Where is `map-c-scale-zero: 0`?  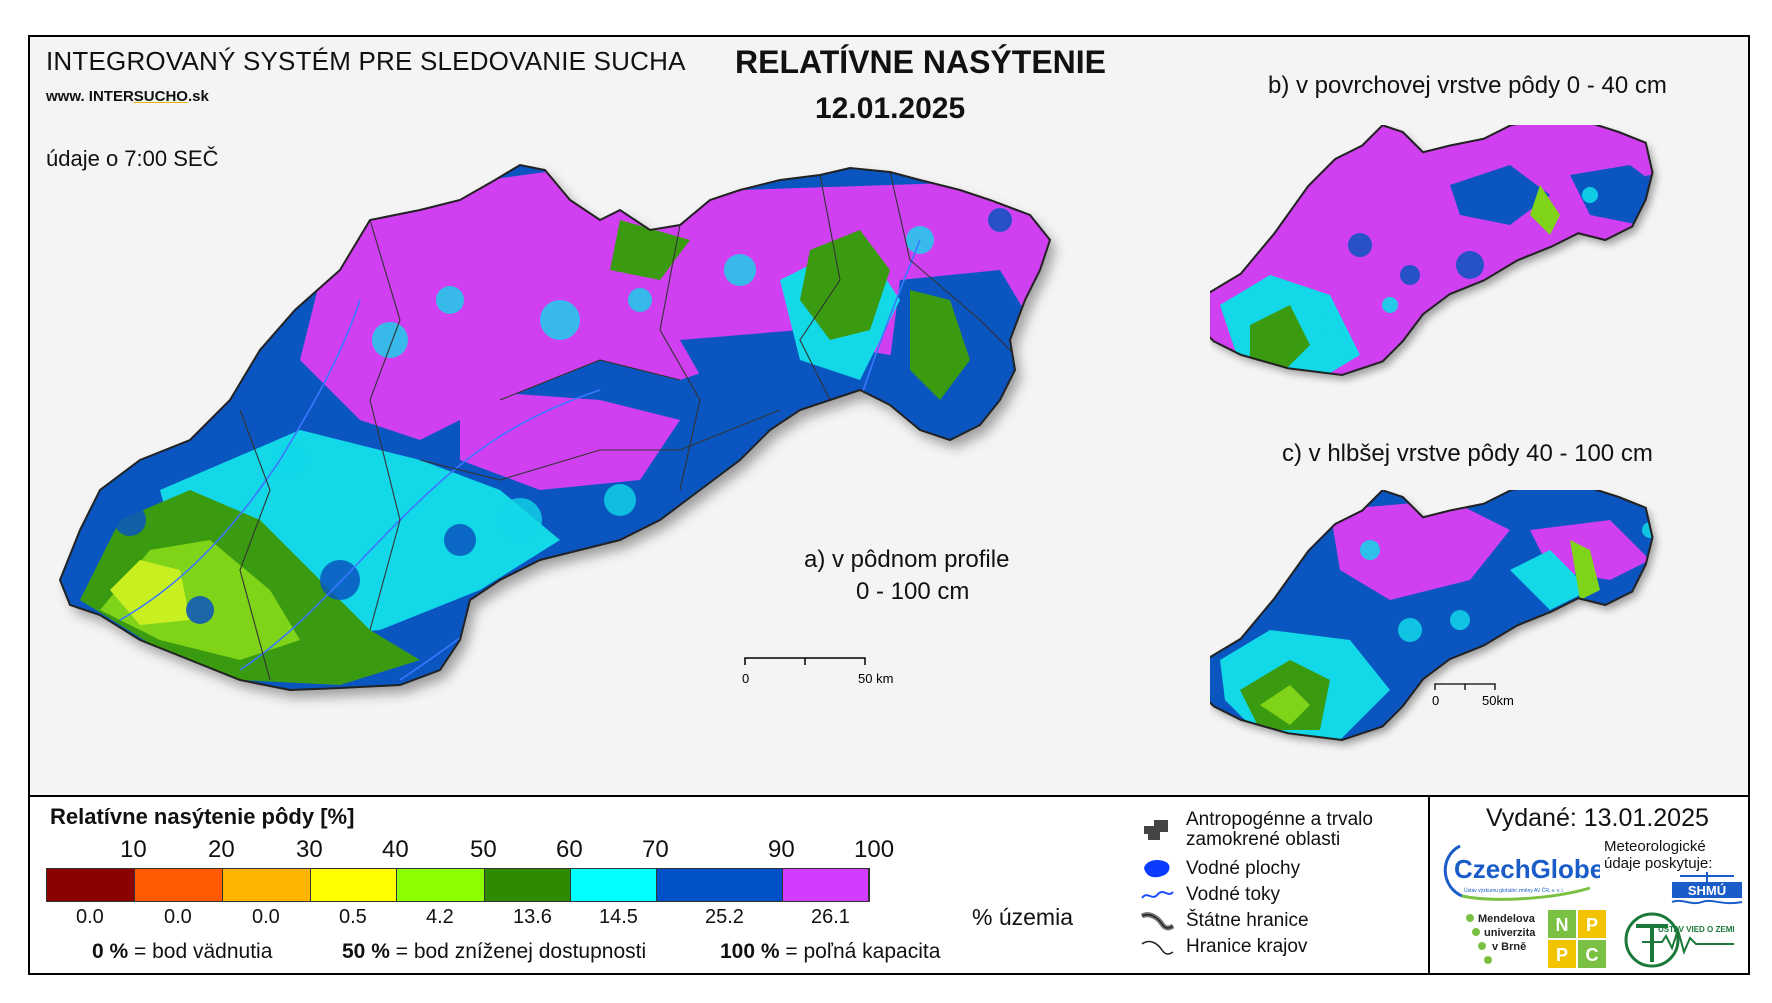 map-c-scale-zero: 0 is located at coordinates (1435, 700).